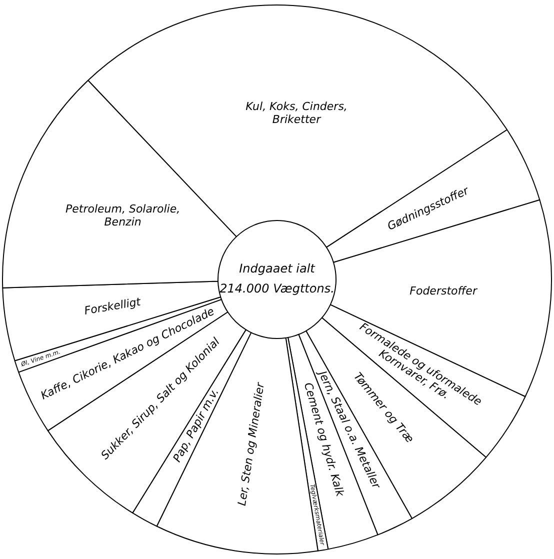 The width and height of the screenshot is (554, 559). I want to click on text: 214.000 Vægttons., so click(277, 289).